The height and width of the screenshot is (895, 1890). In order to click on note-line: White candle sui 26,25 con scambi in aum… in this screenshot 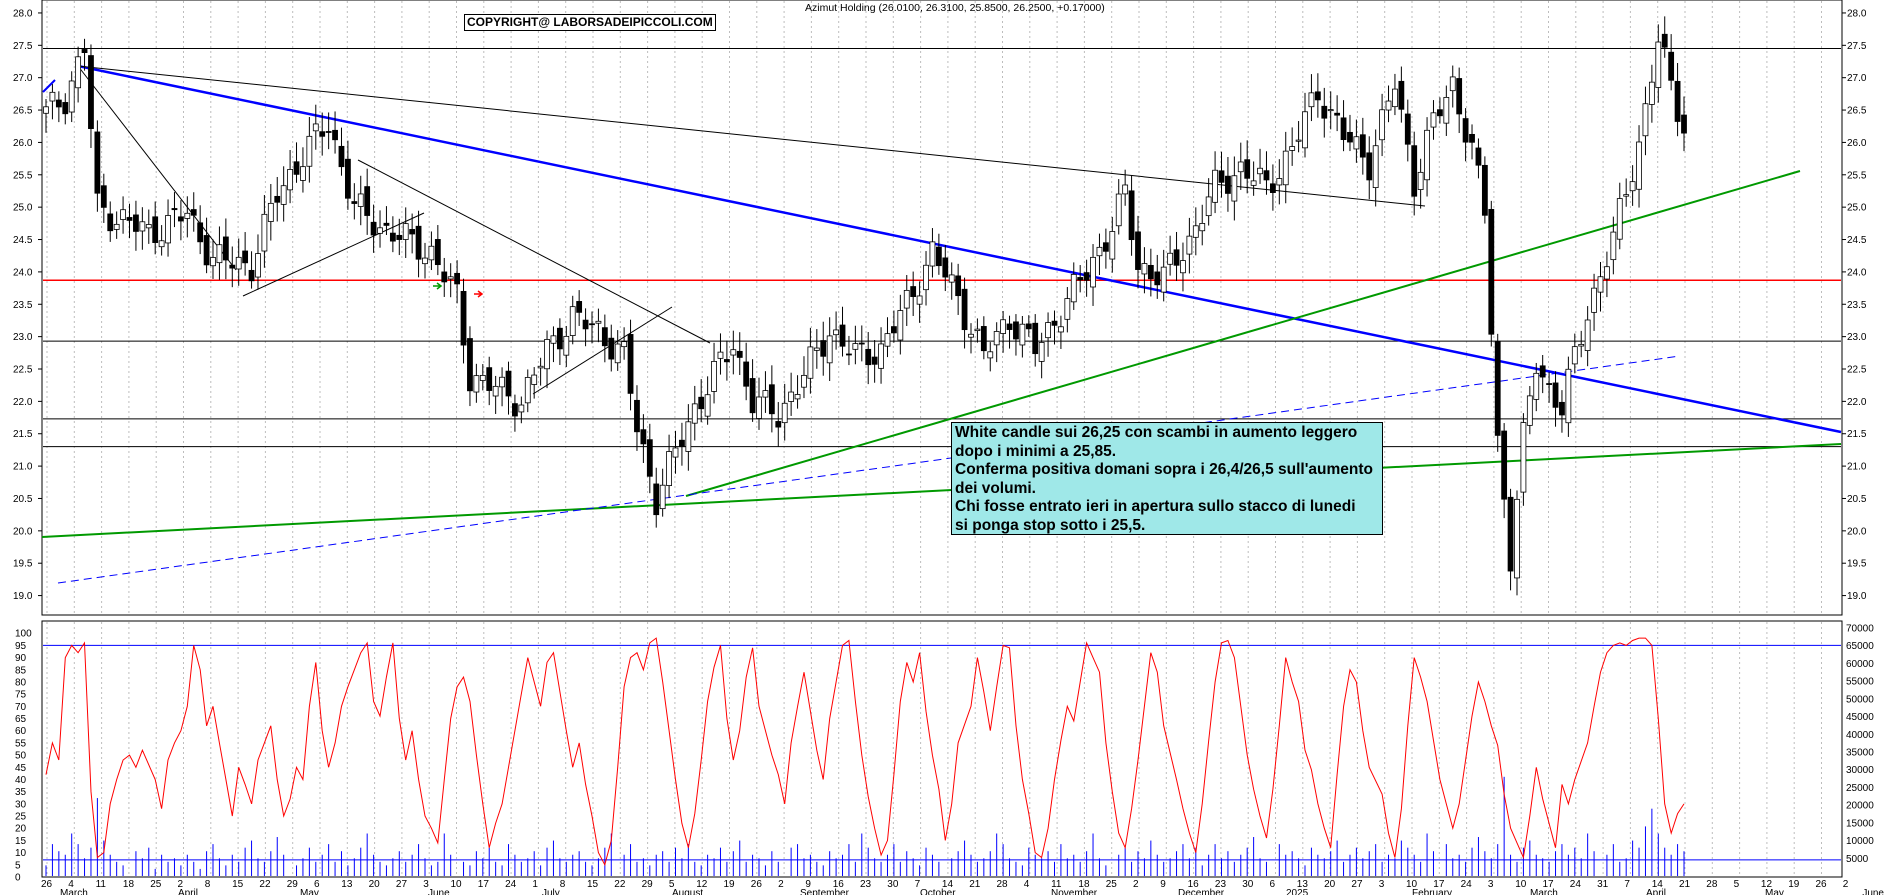, I will do `click(1156, 432)`.